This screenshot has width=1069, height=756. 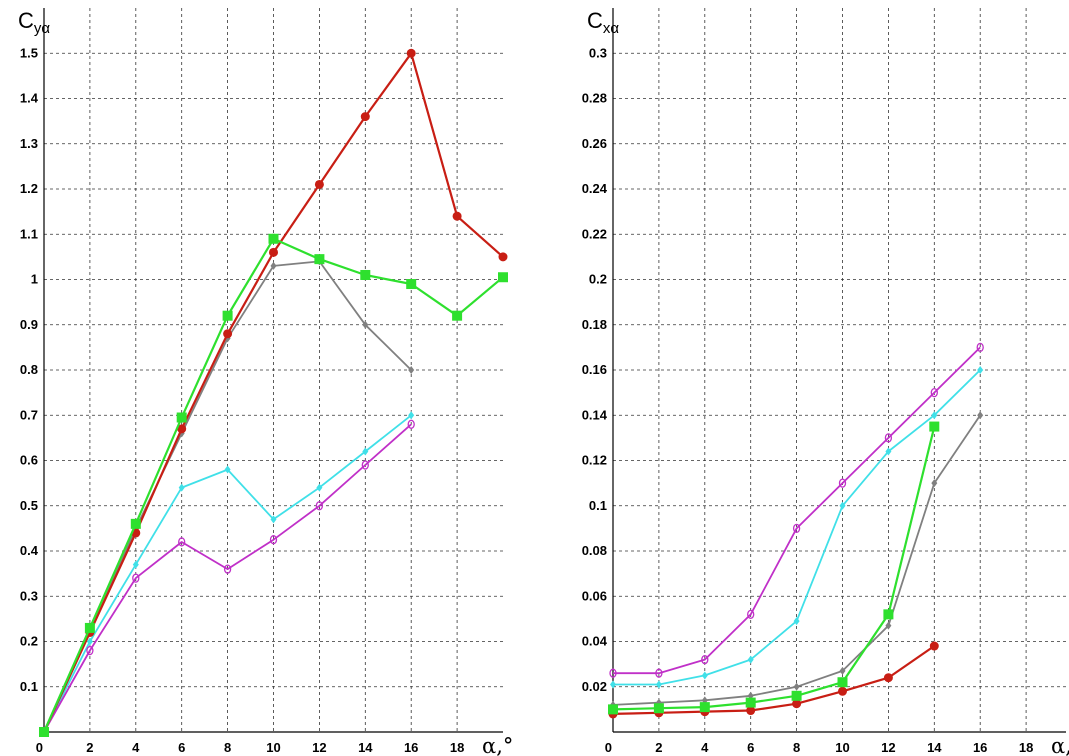 I want to click on y-tick-label: 0.02, so click(x=594, y=686).